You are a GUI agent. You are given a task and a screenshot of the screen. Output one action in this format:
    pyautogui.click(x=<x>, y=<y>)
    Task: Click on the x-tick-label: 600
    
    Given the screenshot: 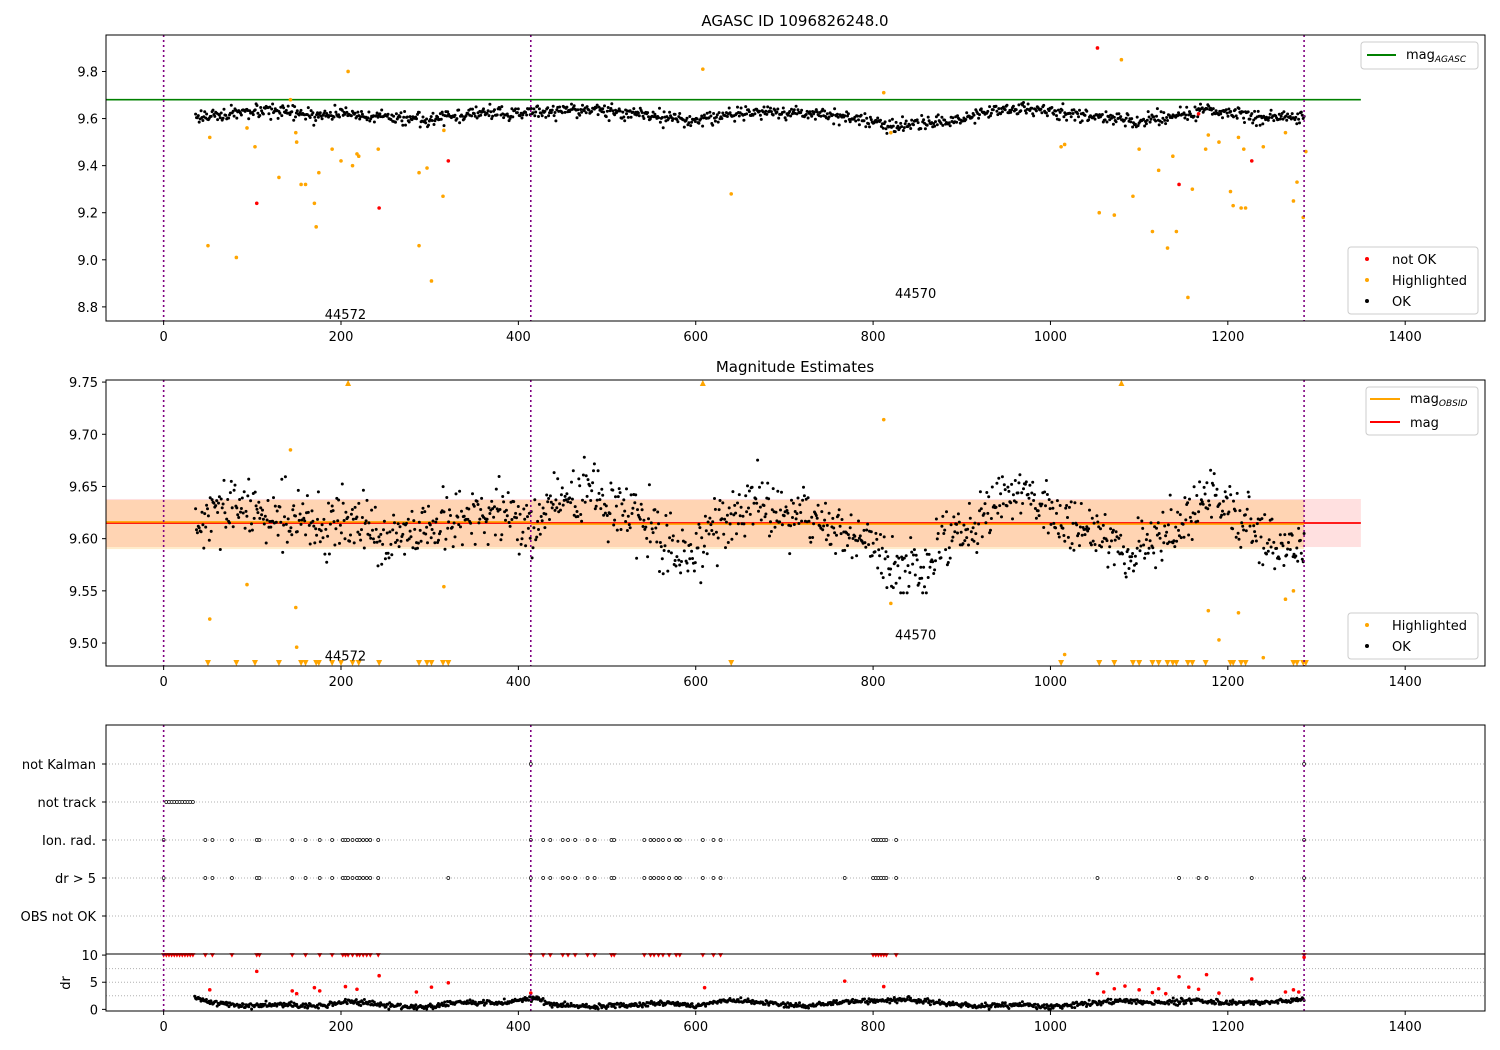 What is the action you would take?
    pyautogui.click(x=695, y=682)
    